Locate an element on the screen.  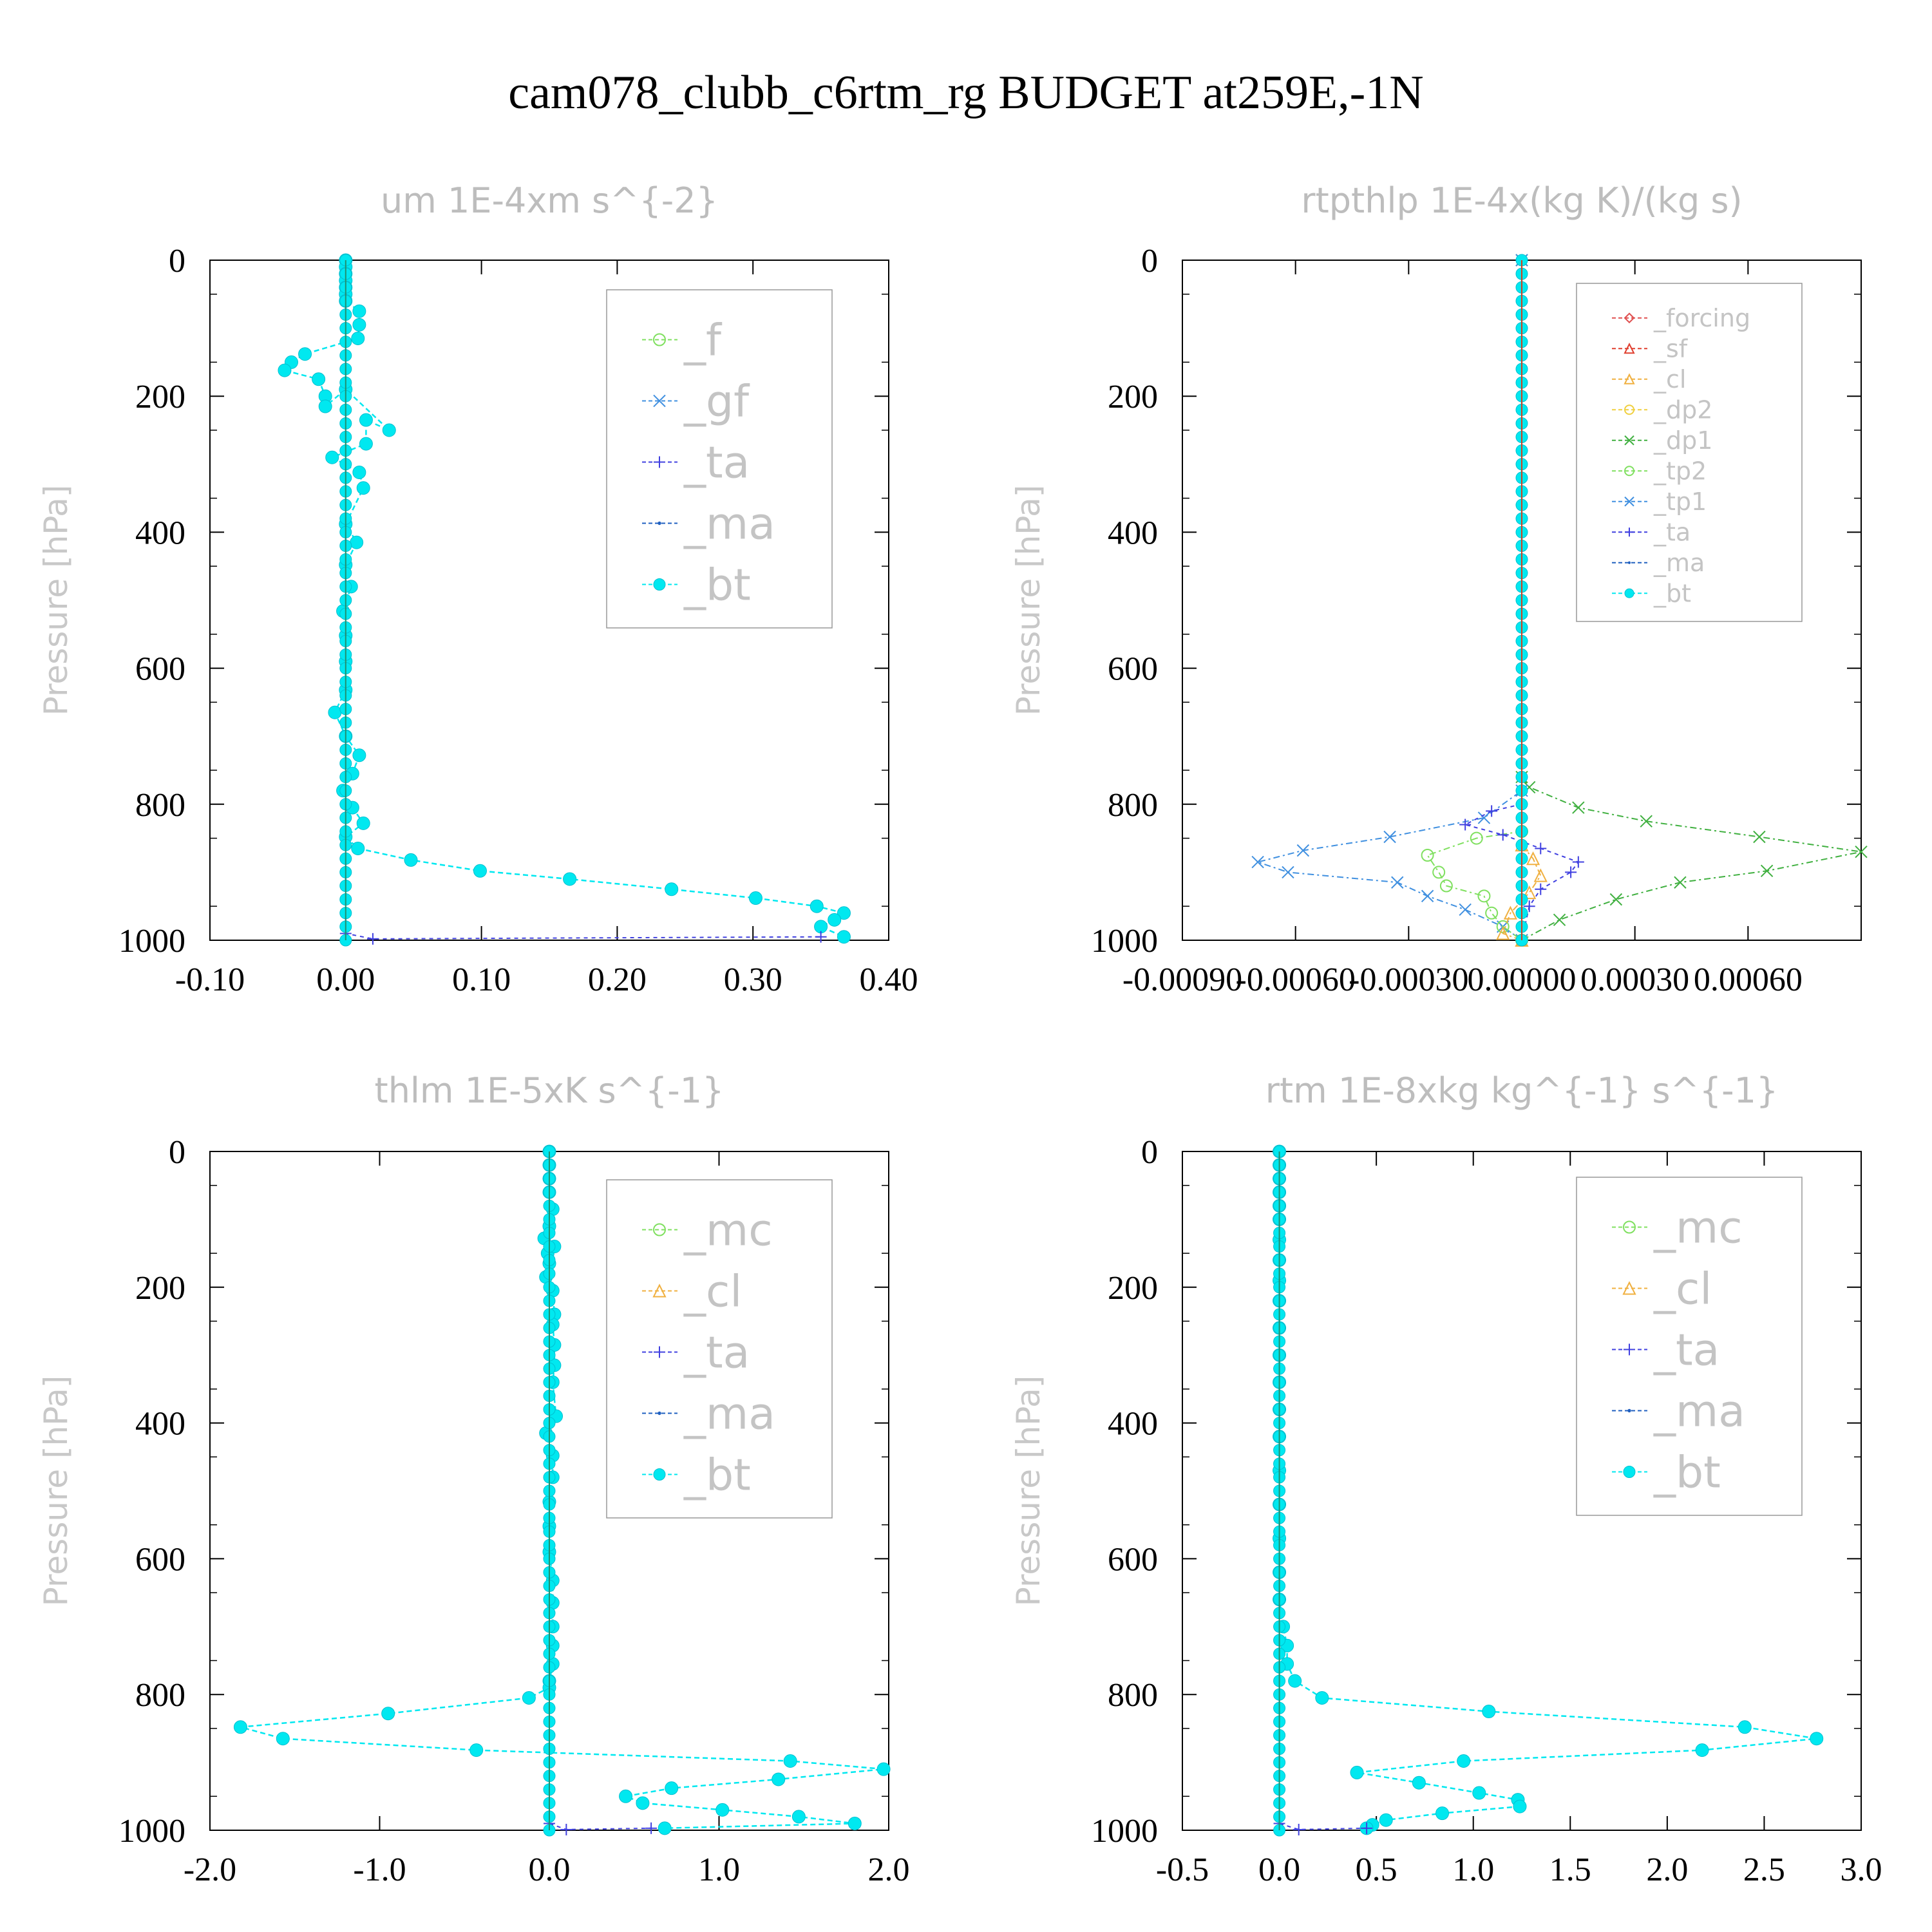
x-tick-label: 0.20 is located at coordinates (618, 979).